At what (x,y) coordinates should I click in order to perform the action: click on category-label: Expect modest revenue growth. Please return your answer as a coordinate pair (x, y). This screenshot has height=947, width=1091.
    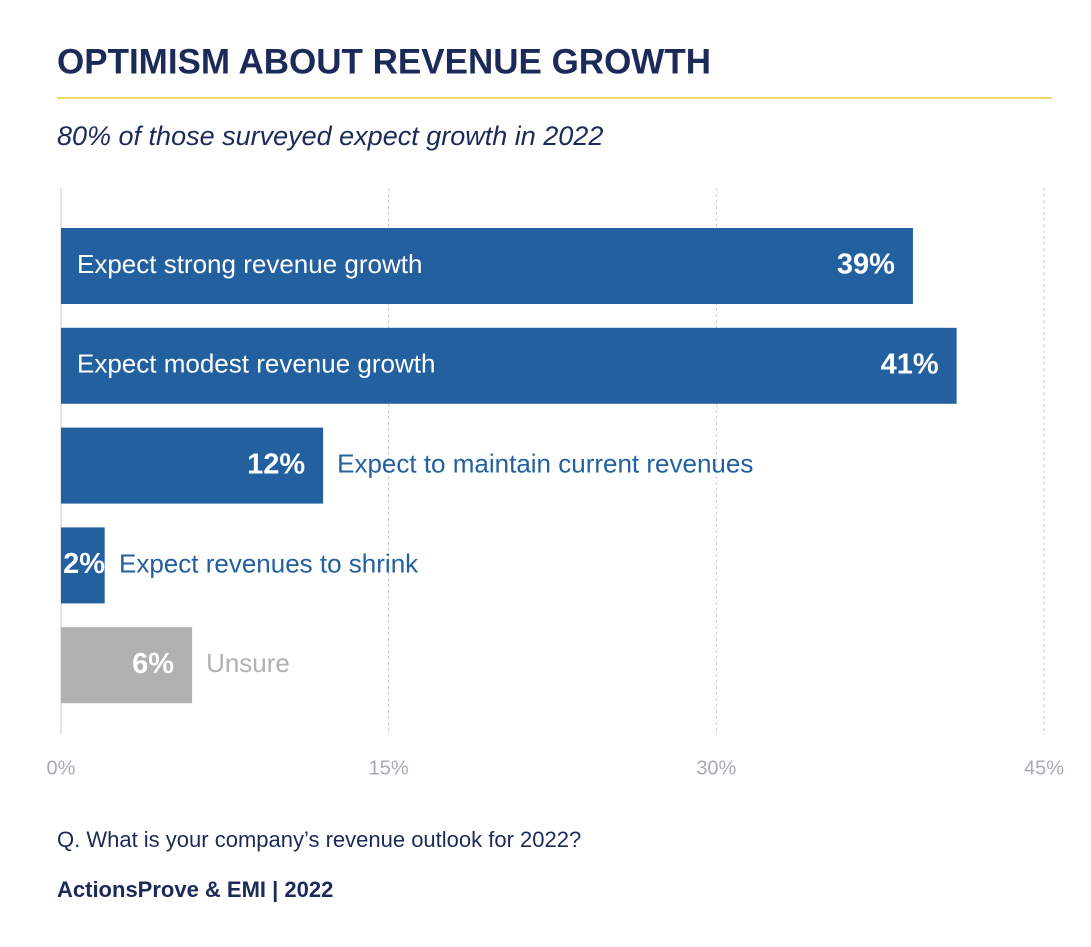
    Looking at the image, I should click on (256, 364).